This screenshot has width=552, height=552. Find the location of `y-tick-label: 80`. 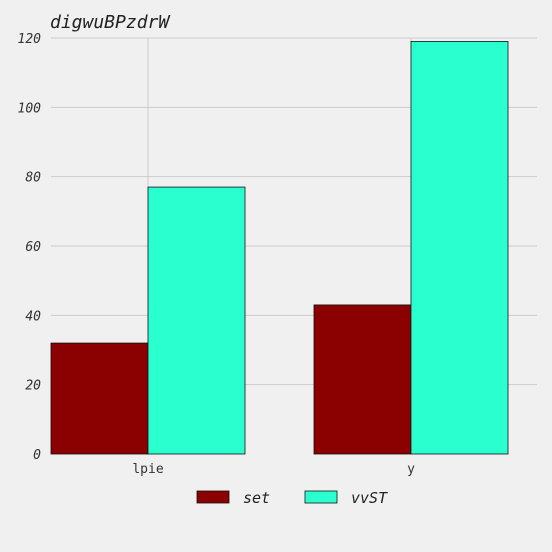

y-tick-label: 80 is located at coordinates (33, 178).